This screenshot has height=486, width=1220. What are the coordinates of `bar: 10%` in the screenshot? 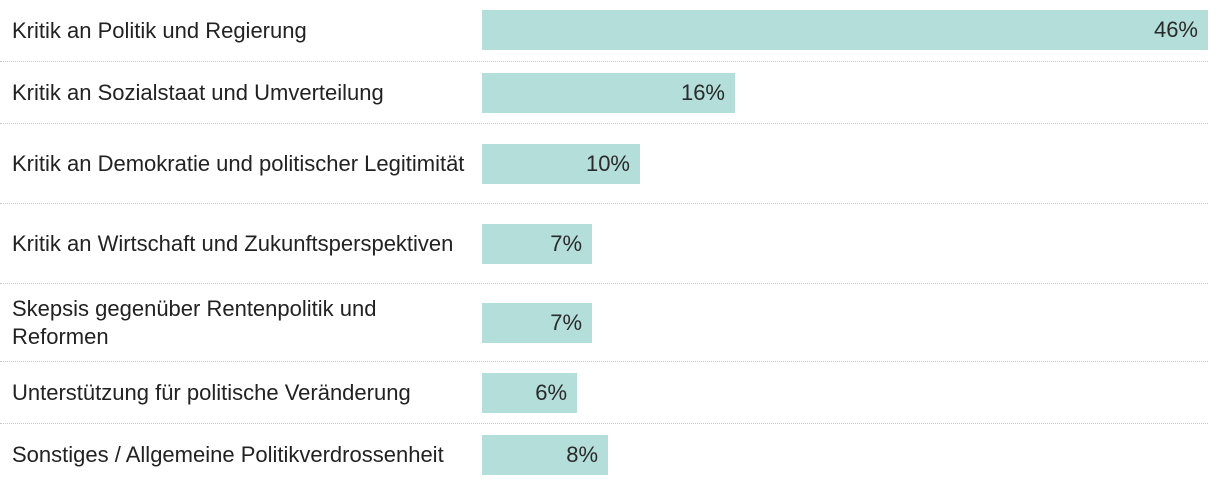 It's located at (561, 164).